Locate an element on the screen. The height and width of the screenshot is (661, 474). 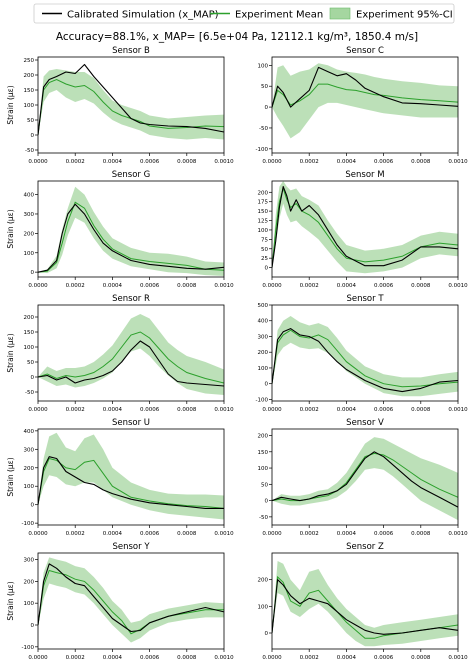
panel-title: Sensor M is located at coordinates (364, 175).